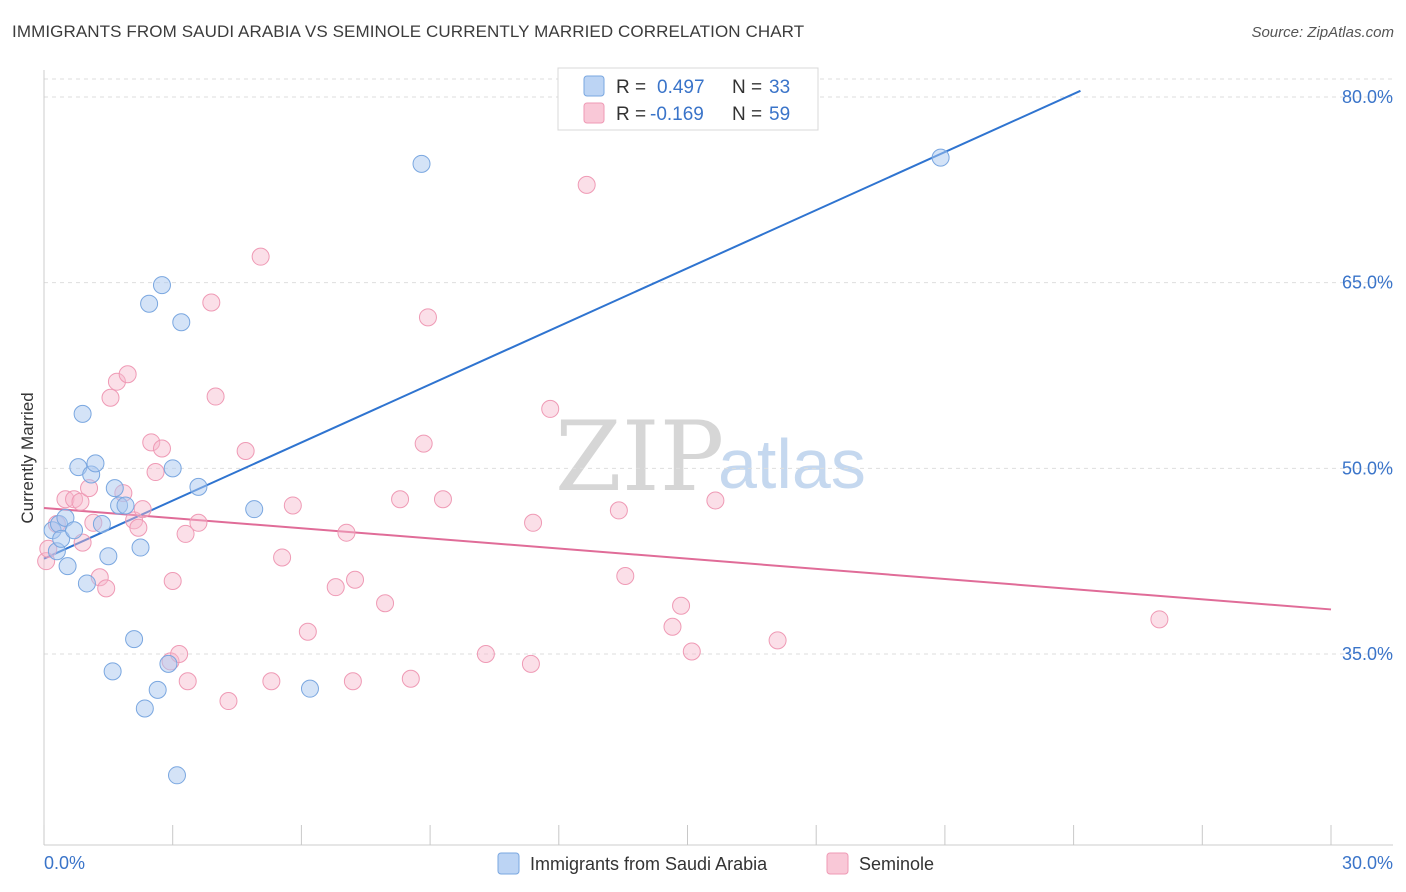 The image size is (1406, 892). Describe the element at coordinates (1367, 863) in the screenshot. I see `x-tick-label-max: 30.0%` at that location.